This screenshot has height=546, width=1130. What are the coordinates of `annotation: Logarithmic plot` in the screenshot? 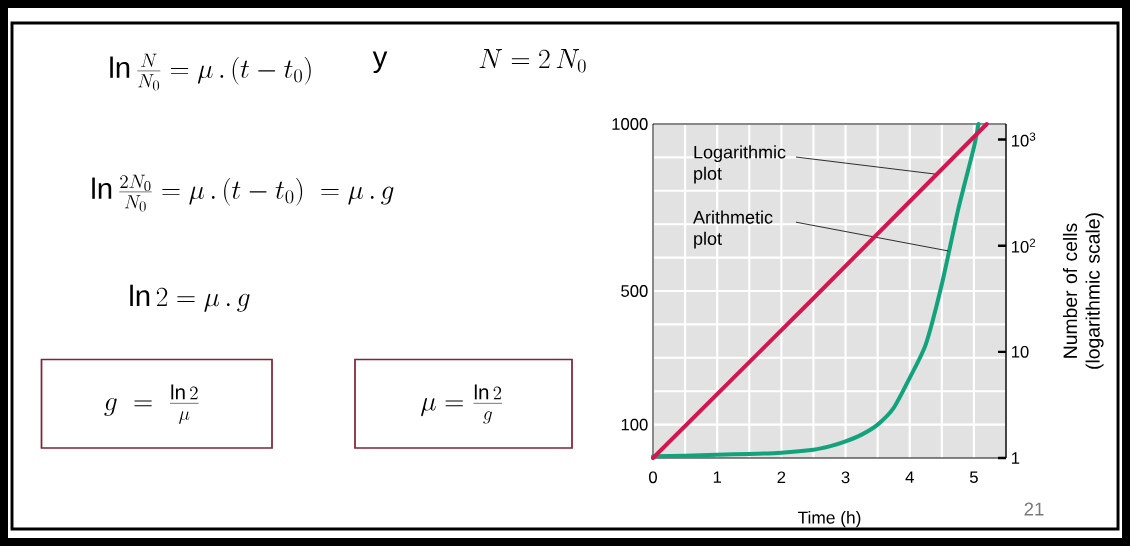 It's located at (740, 164).